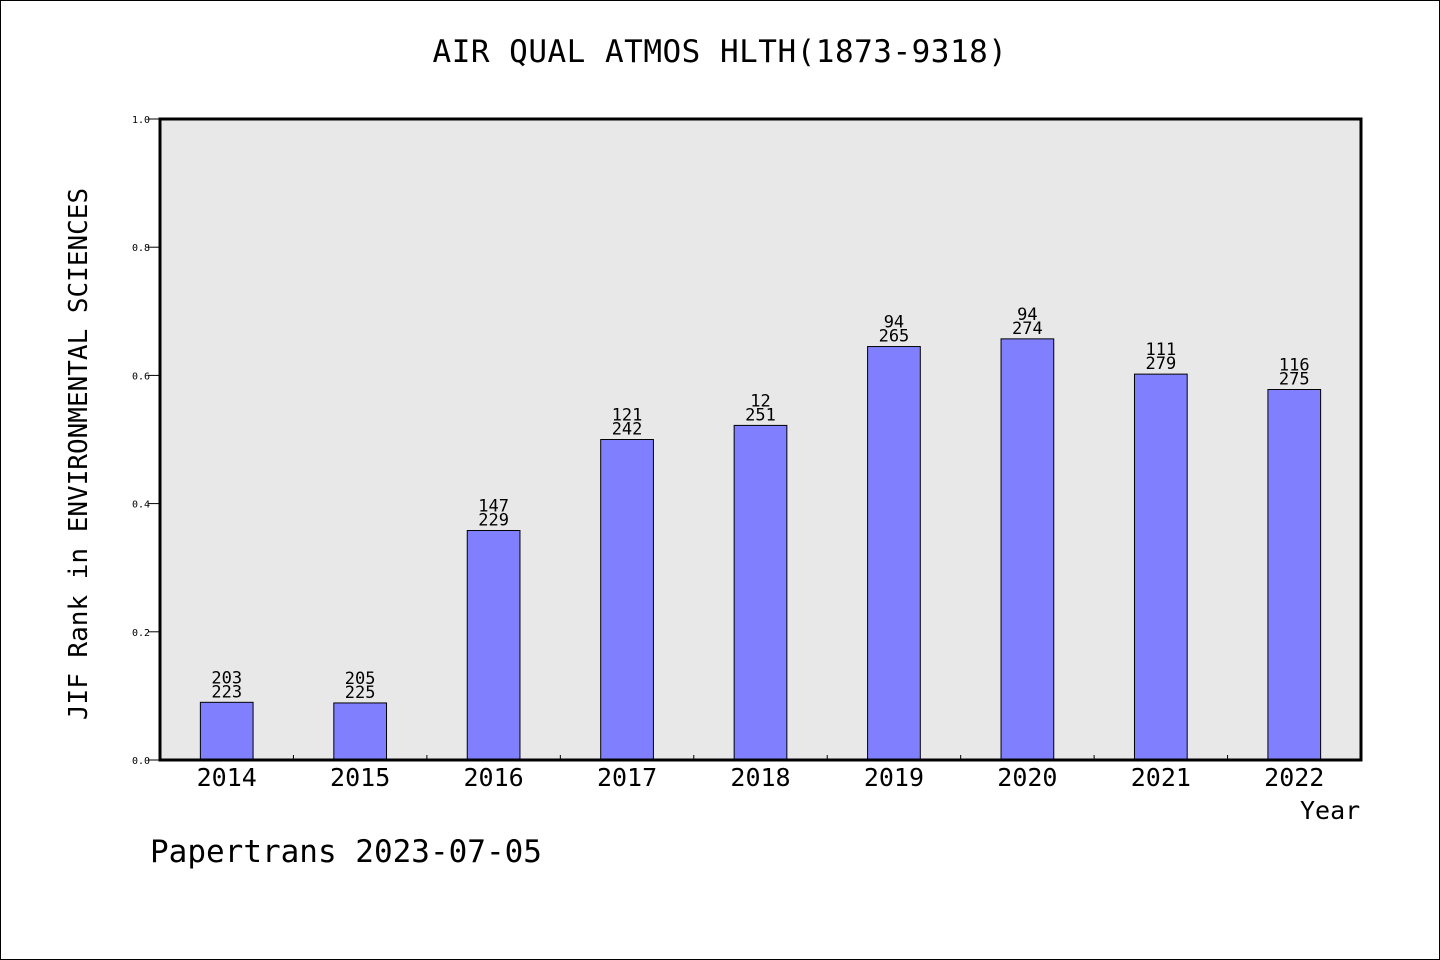 Image resolution: width=1440 pixels, height=960 pixels. What do you see at coordinates (494, 777) in the screenshot?
I see `x-tick-label: 2016` at bounding box center [494, 777].